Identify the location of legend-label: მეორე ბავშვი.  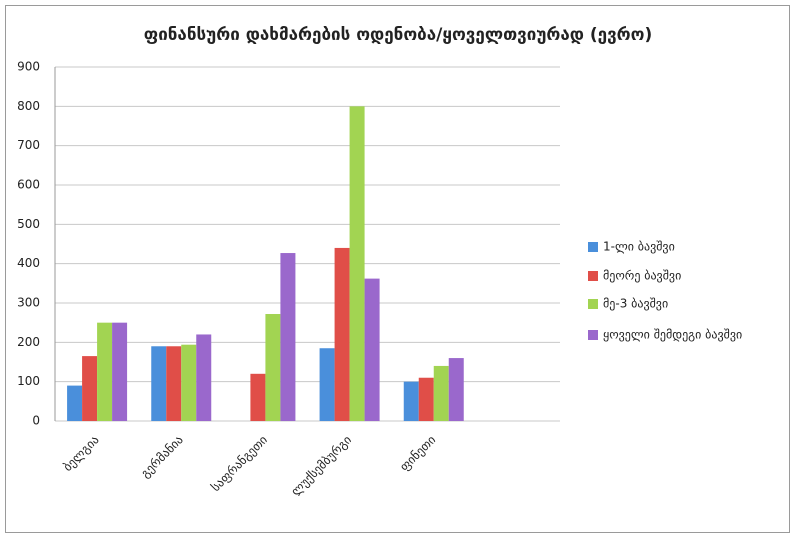
(642, 276).